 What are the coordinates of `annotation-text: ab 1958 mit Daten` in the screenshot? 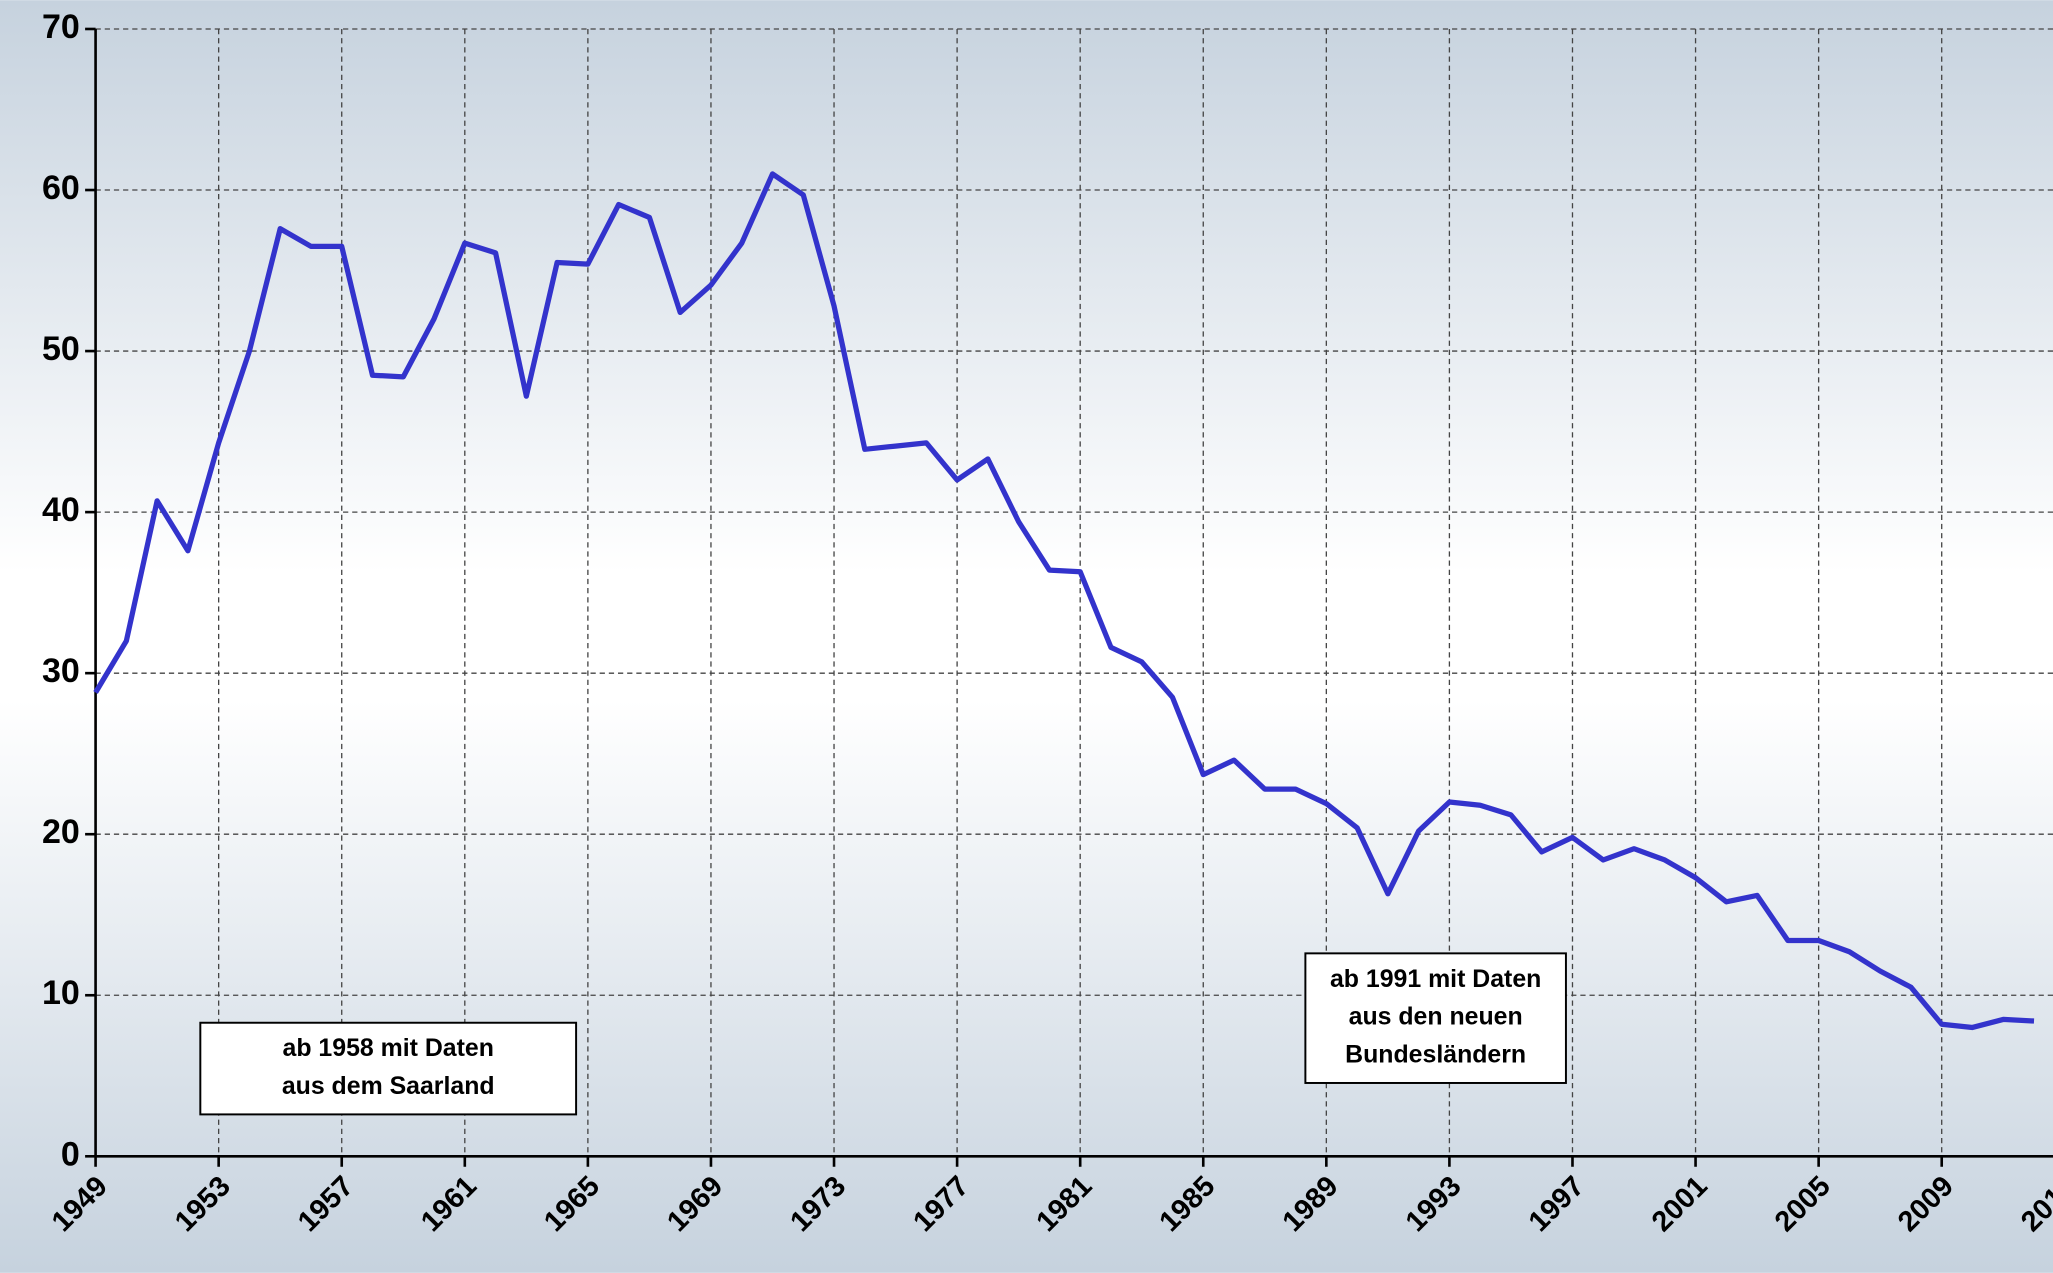 It's located at (388, 1048).